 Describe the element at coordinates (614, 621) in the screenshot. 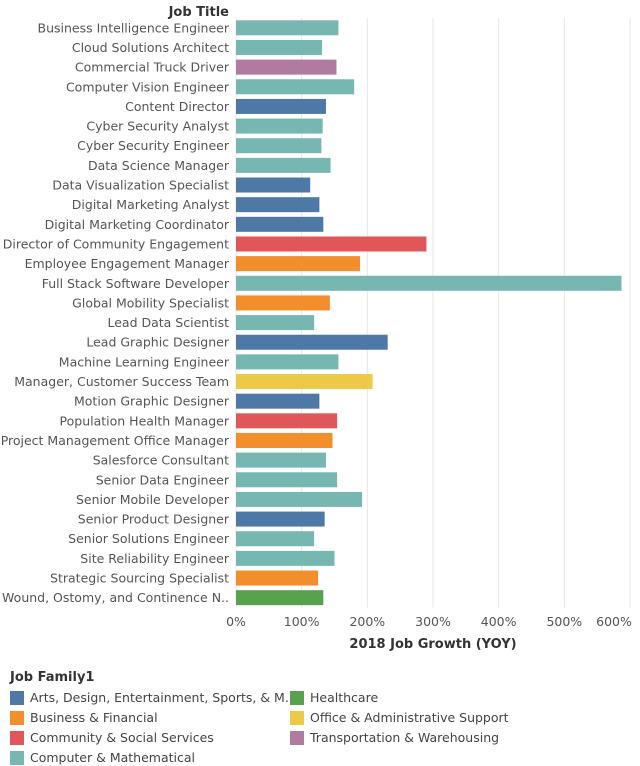

I see `x-tick-label: 600%` at that location.